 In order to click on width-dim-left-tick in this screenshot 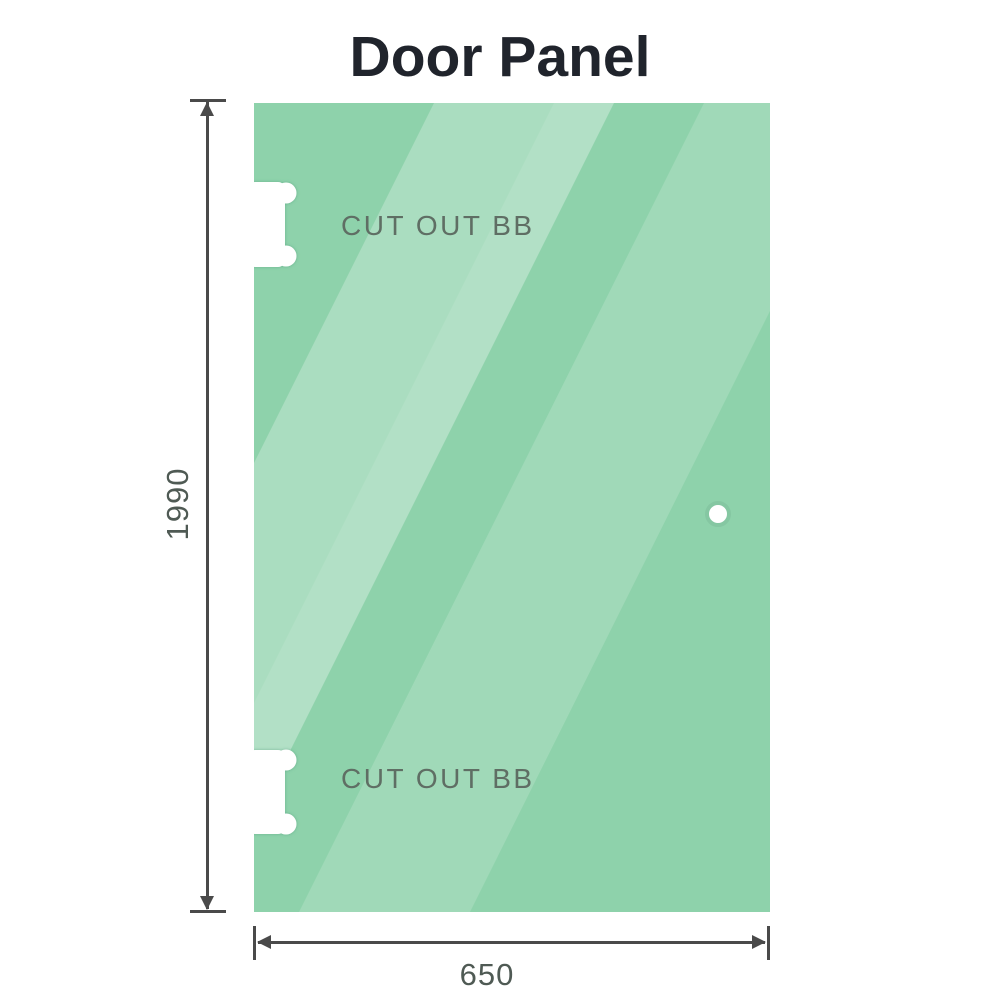, I will do `click(254, 943)`.